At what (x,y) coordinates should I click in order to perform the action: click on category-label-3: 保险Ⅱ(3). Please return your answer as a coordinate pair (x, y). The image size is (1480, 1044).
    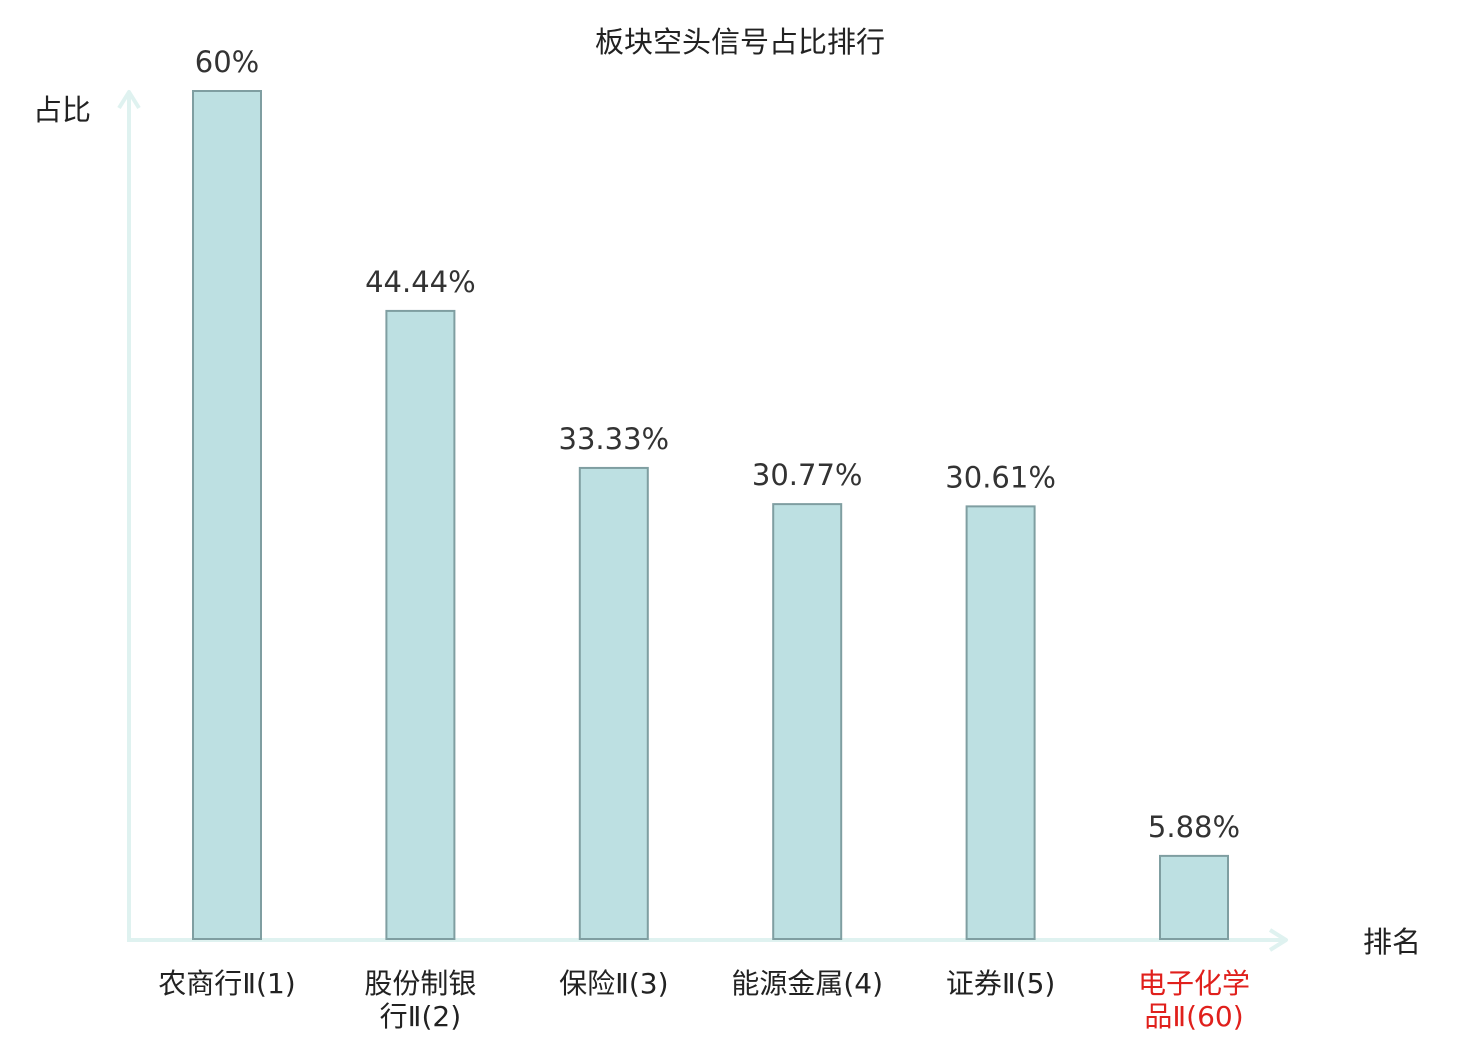
    Looking at the image, I should click on (613, 983).